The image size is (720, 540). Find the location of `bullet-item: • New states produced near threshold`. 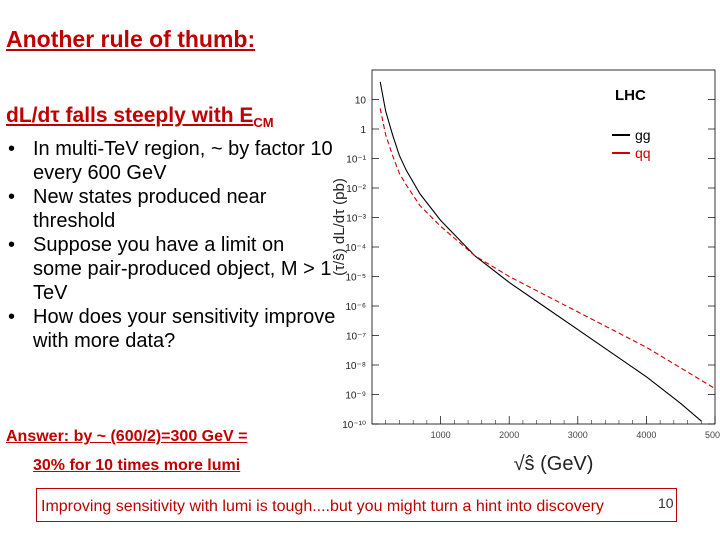

bullet-item: • New states produced near threshold is located at coordinates (172, 209).